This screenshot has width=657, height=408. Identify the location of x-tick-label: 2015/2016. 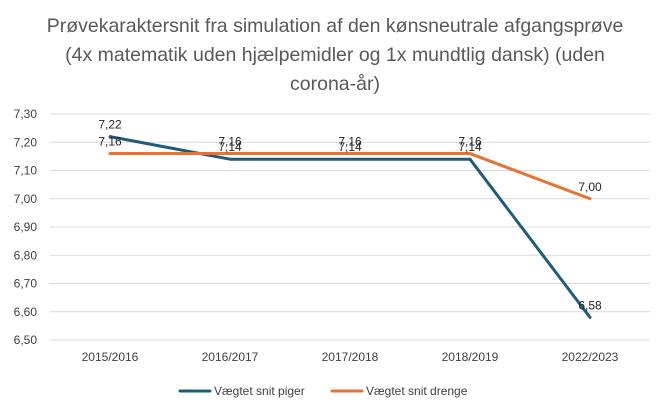
(110, 357).